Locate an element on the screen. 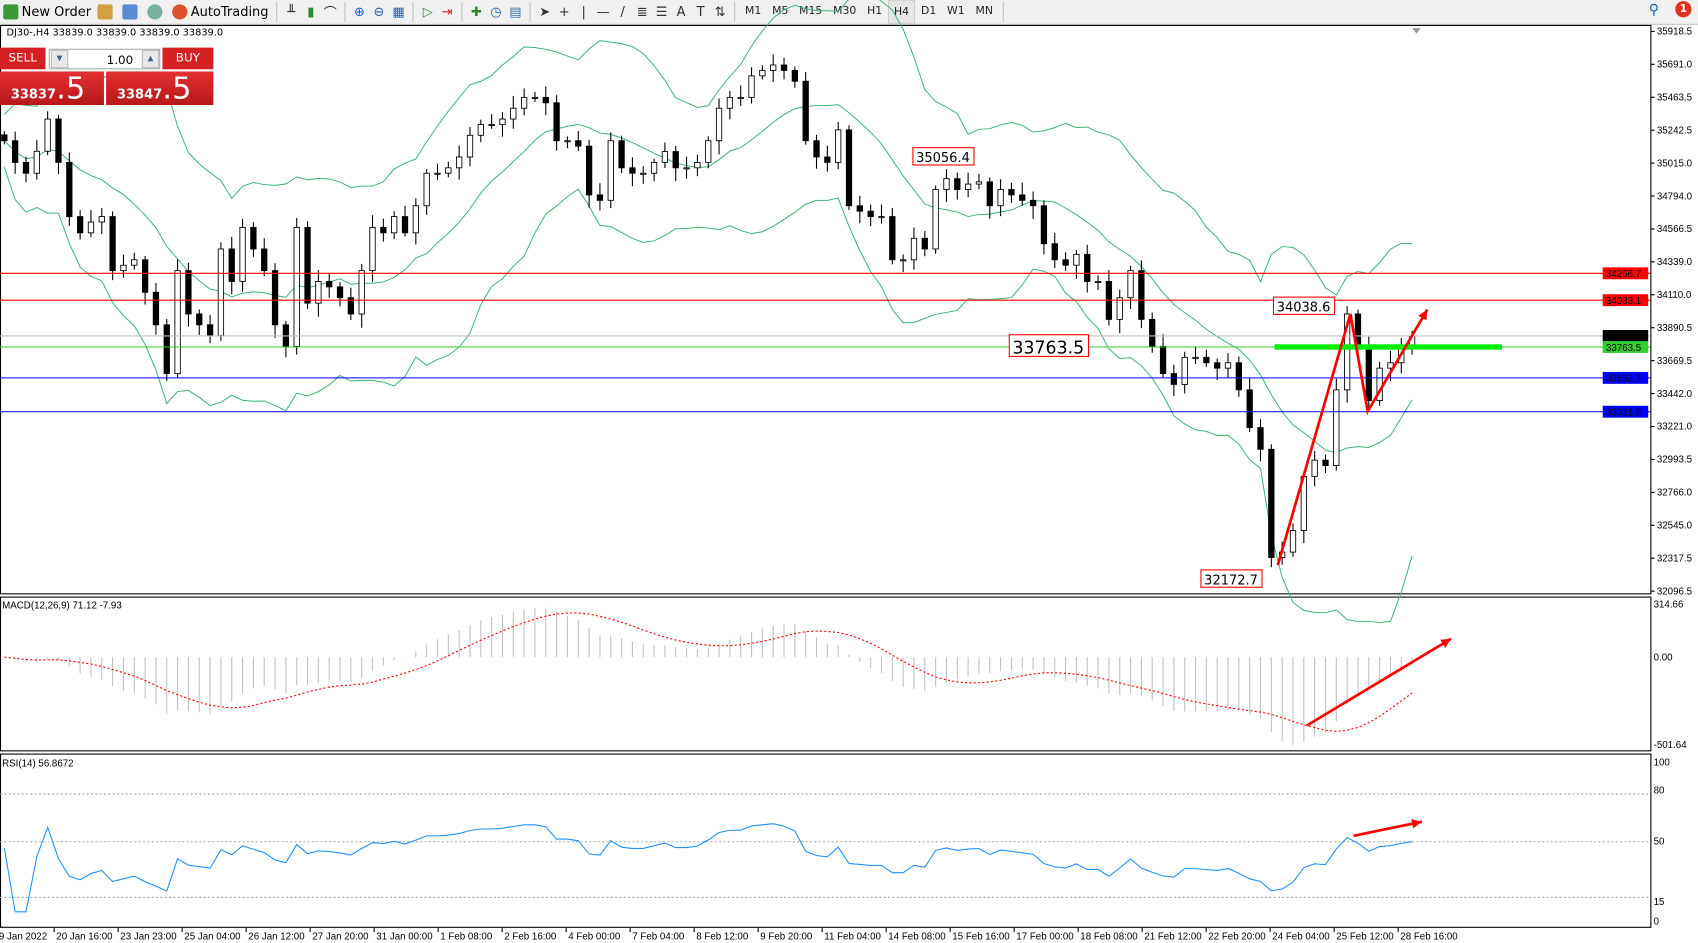 Image resolution: width=1698 pixels, height=943 pixels. timeframe-d1: D1 is located at coordinates (928, 10).